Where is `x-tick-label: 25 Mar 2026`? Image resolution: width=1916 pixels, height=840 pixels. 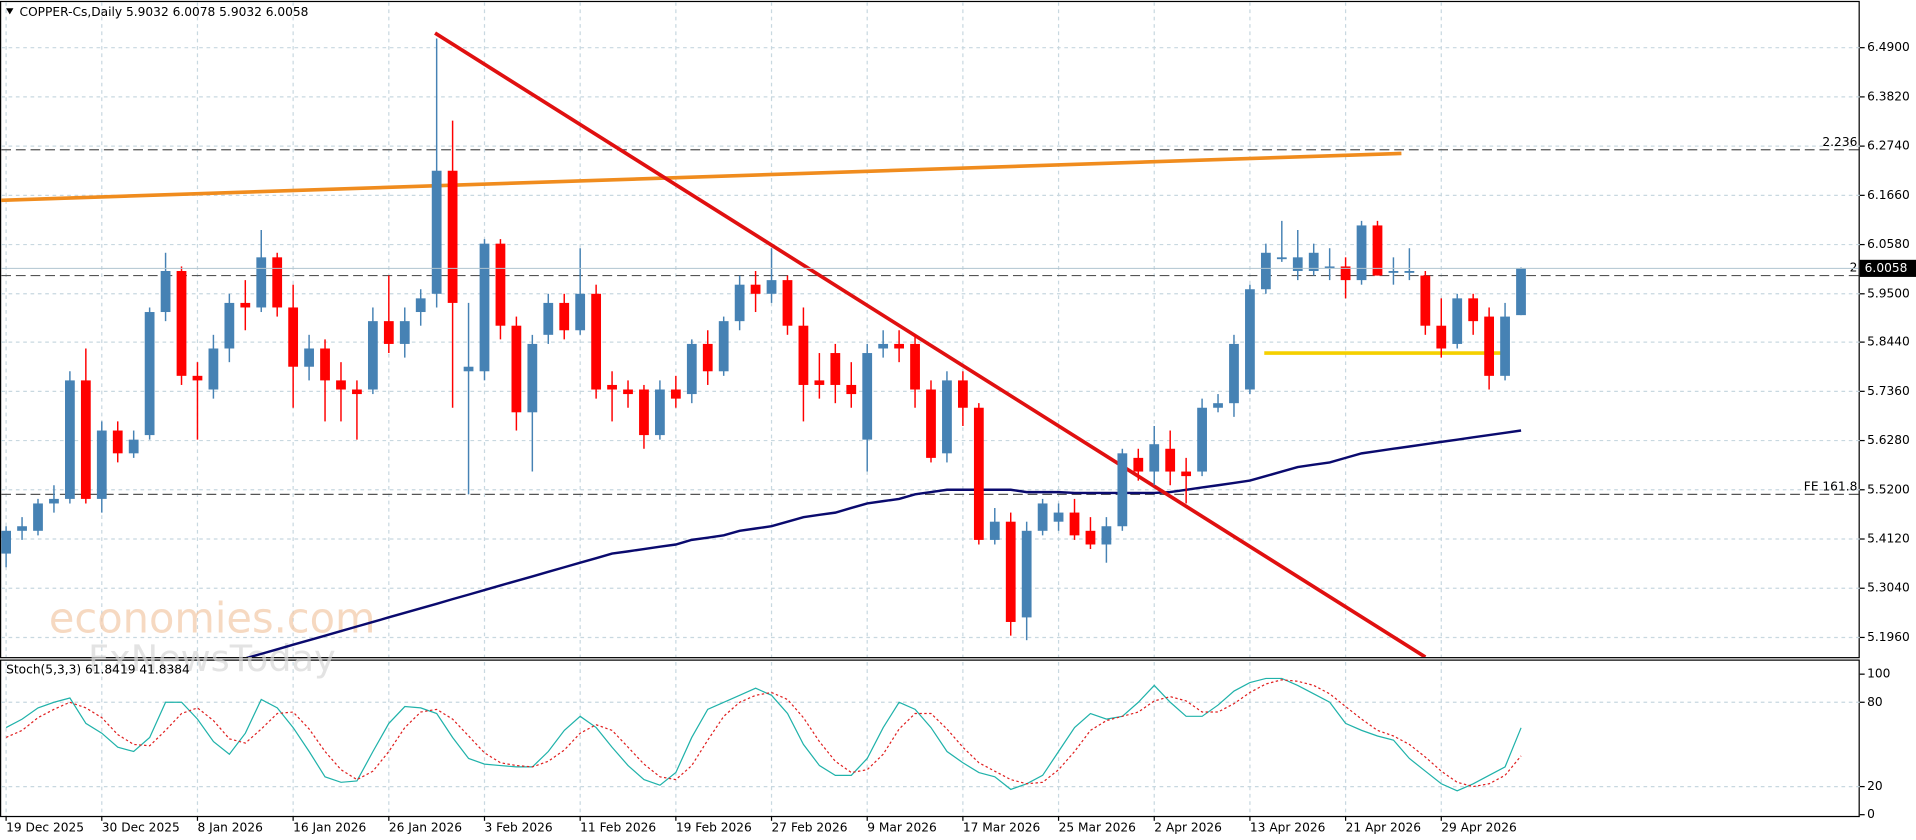 x-tick-label: 25 Mar 2026 is located at coordinates (1097, 828).